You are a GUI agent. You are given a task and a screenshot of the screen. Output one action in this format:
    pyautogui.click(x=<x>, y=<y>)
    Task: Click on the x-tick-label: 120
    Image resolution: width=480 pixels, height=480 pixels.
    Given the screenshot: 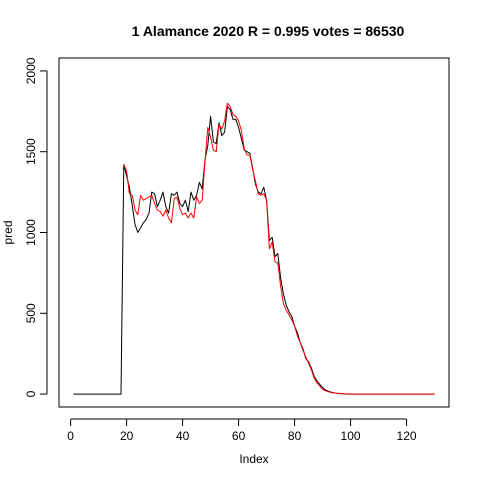 What is the action you would take?
    pyautogui.click(x=407, y=436)
    